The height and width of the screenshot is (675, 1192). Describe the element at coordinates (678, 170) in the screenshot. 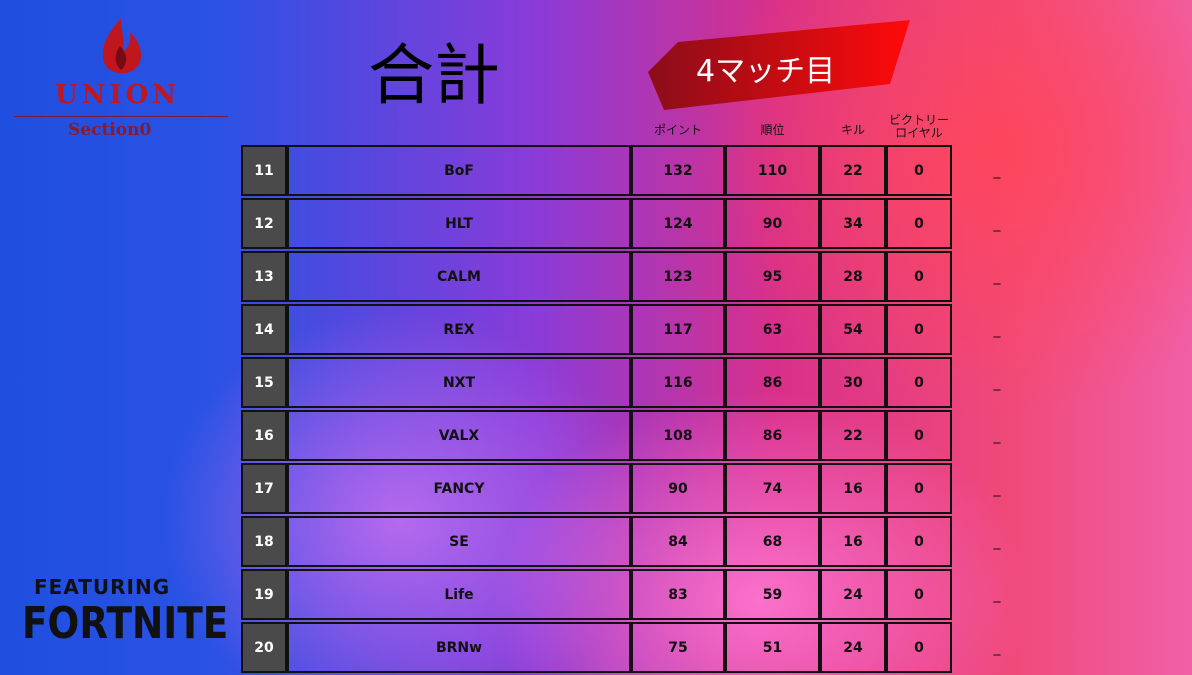

I see `cell-points: 132` at that location.